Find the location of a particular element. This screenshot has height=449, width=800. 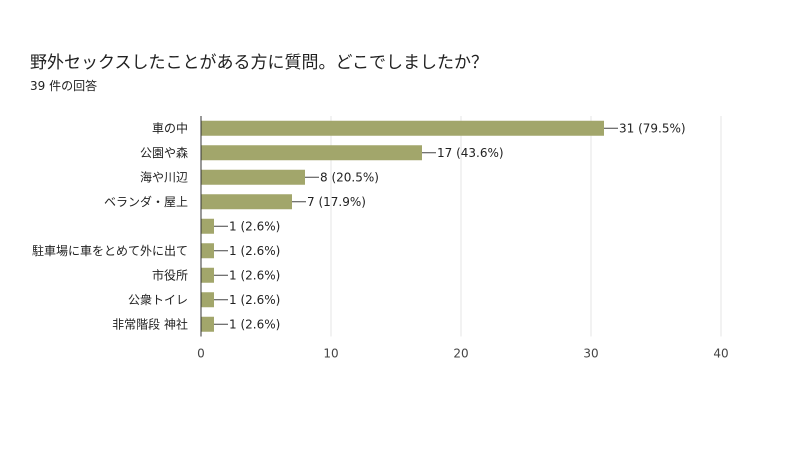

data-label: 17 (43.6%) is located at coordinates (470, 153).